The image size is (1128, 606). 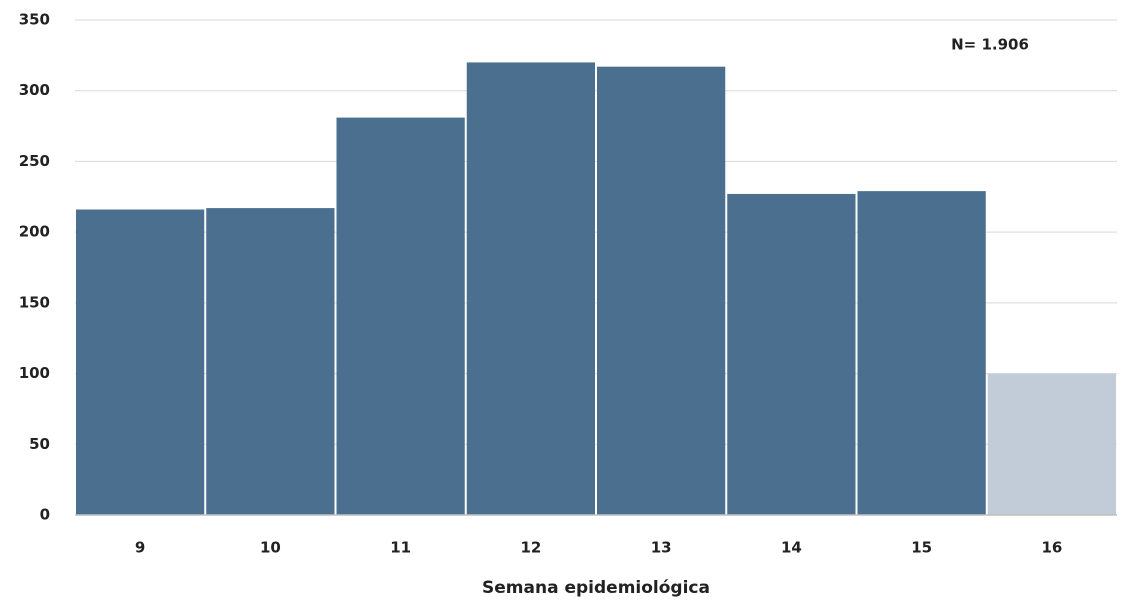 What do you see at coordinates (39, 444) in the screenshot?
I see `y-tick-label: 50` at bounding box center [39, 444].